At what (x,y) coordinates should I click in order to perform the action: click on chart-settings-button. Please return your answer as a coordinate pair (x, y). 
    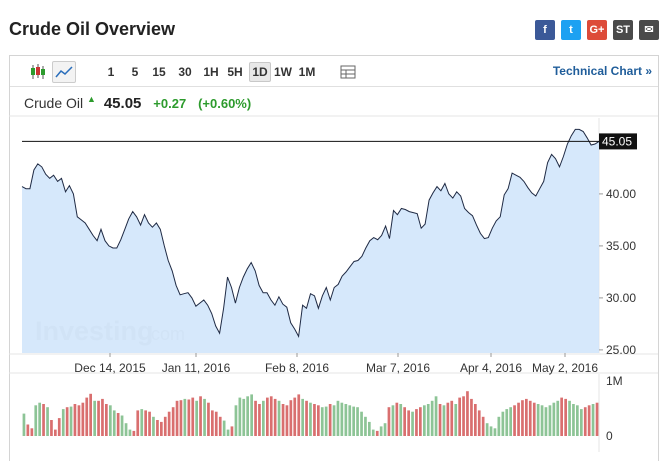
    Looking at the image, I should click on (348, 72).